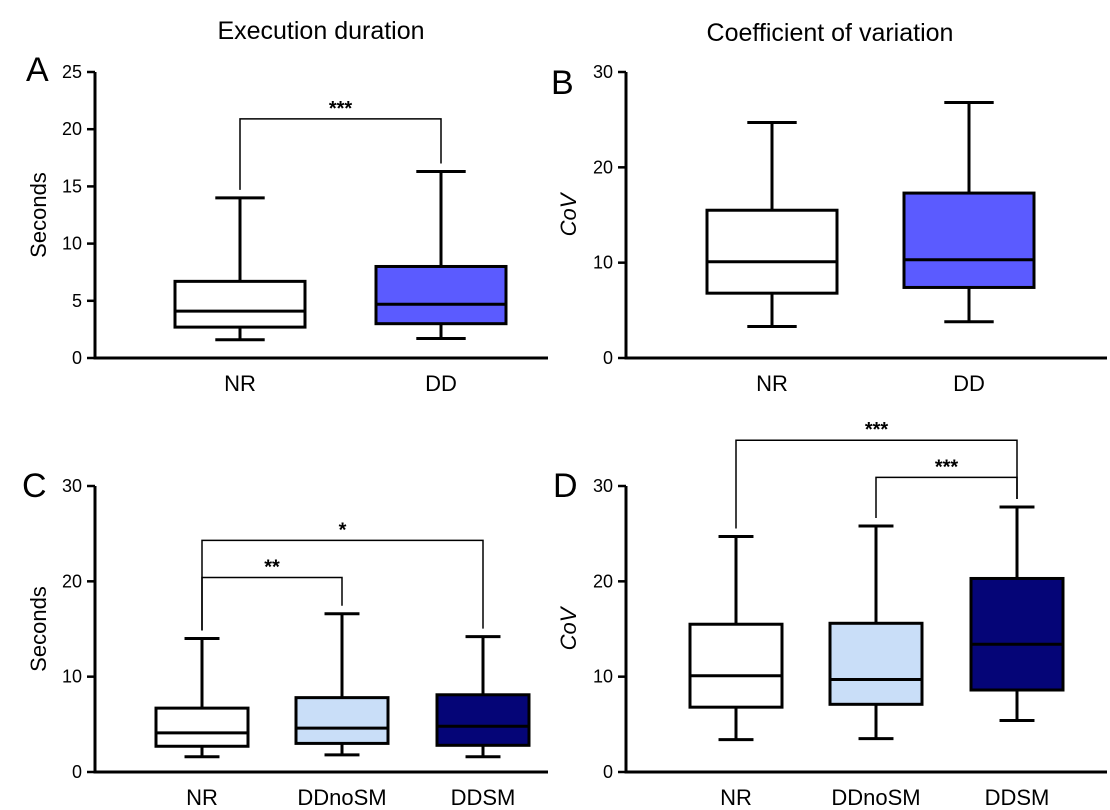 This screenshot has height=810, width=1110. I want to click on column-title-coefficient-of-variation: Coefficient of variation, so click(830, 33).